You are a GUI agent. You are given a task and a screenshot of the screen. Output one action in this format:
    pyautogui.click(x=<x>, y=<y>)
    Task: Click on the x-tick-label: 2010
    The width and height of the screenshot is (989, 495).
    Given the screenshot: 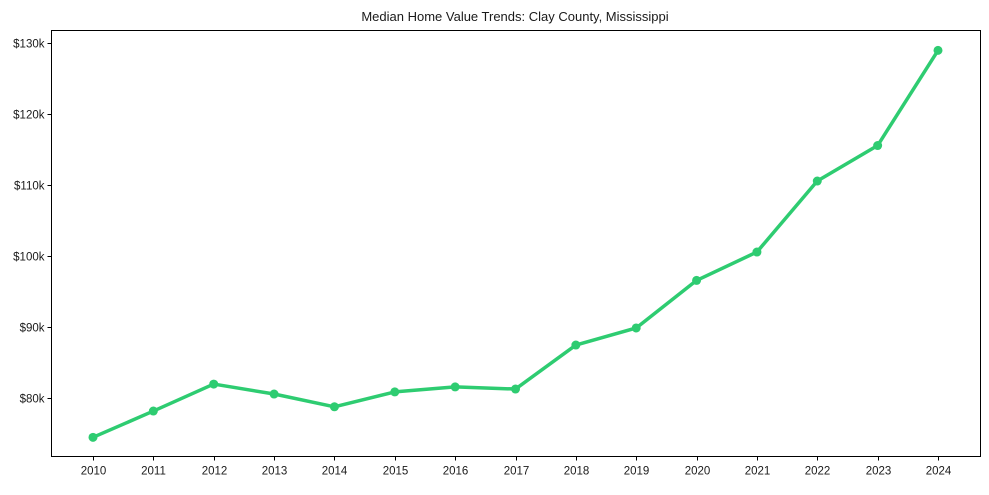 What is the action you would take?
    pyautogui.click(x=94, y=472)
    